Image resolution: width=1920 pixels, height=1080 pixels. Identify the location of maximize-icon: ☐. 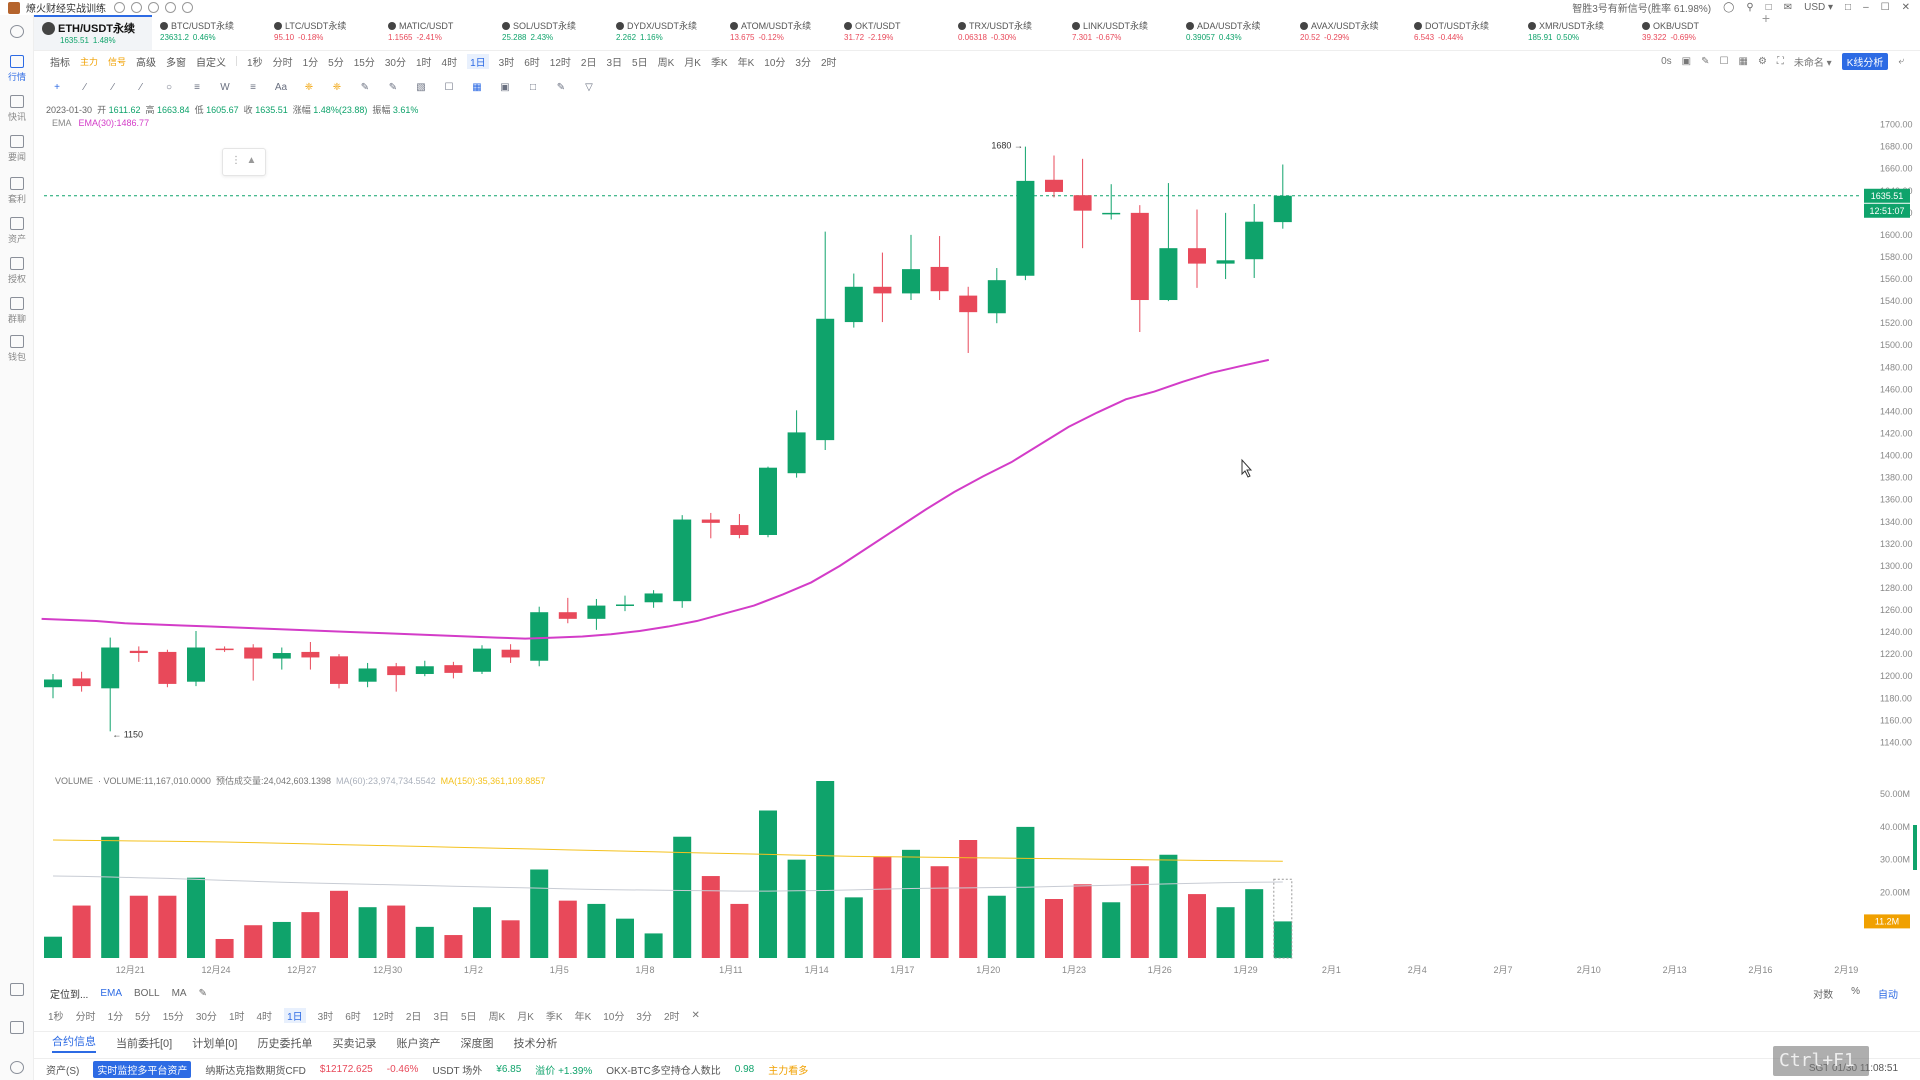
(1885, 7).